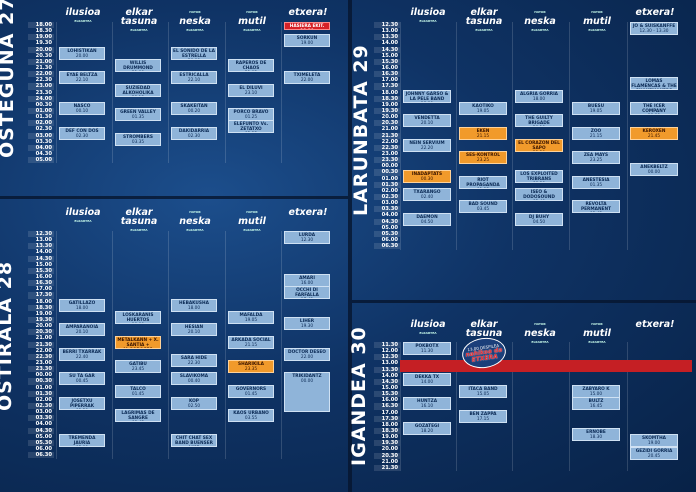  I want to click on event-block: BEN ZAPPA 17.15, so click(483, 416).